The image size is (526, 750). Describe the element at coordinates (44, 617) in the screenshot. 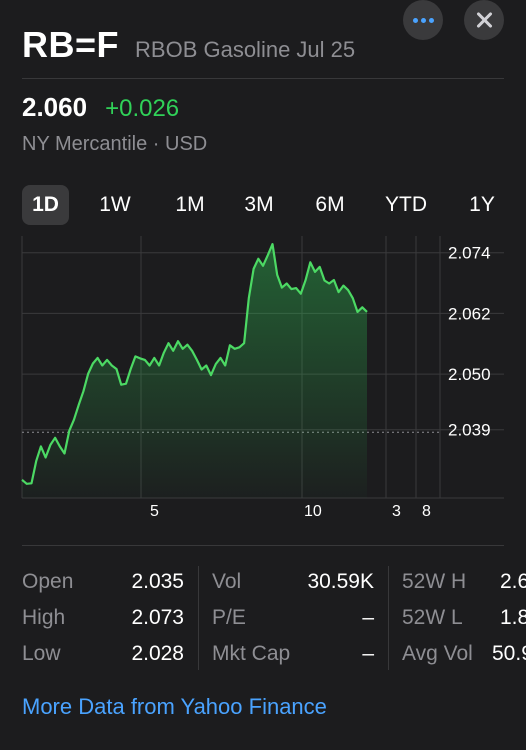

I see `stat-label-high: High` at that location.